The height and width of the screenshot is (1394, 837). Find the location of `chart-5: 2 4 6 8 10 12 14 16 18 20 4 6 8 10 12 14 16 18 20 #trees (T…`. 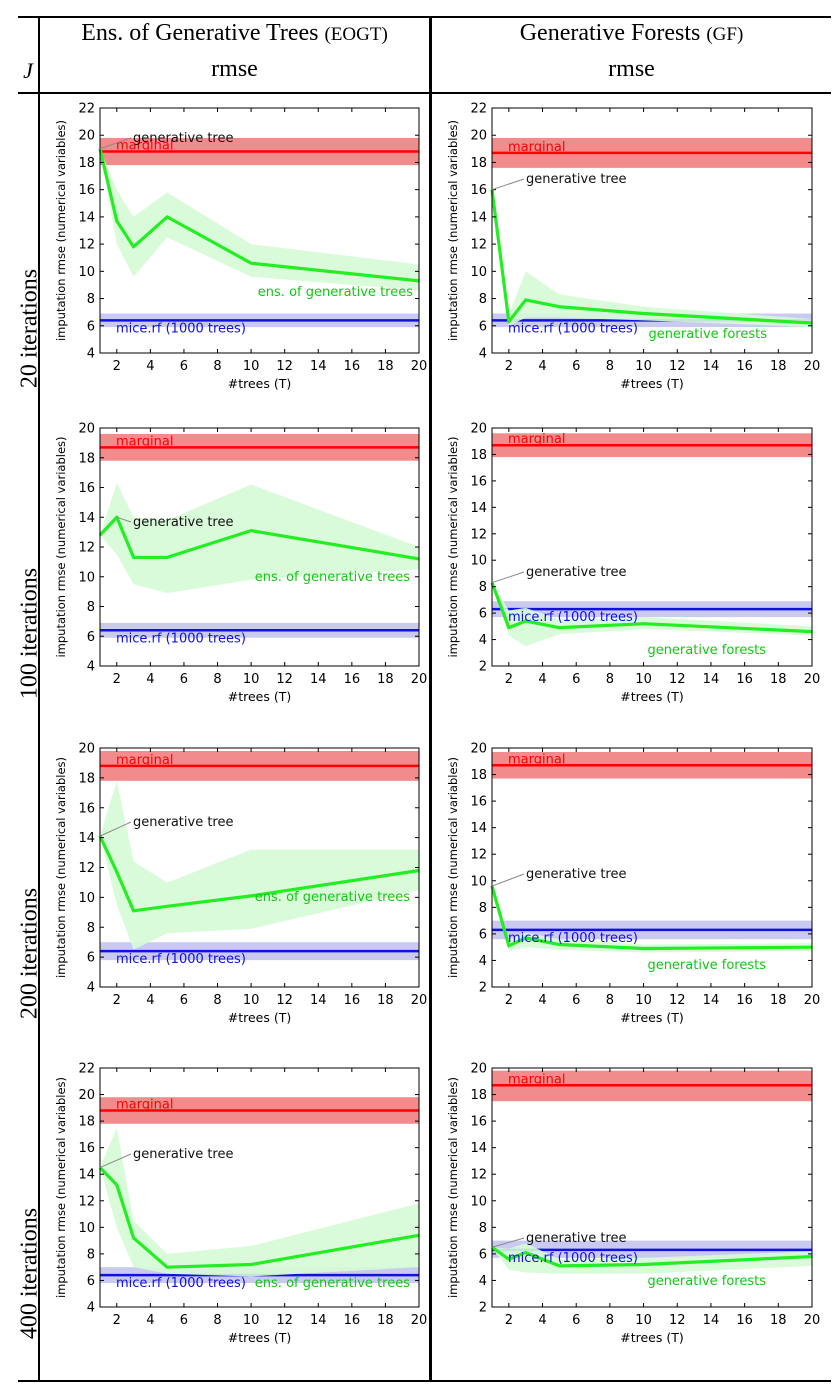

chart-5: 2 4 6 8 10 12 14 16 18 20 4 6 8 10 12 14 16 18 20 #trees (T… is located at coordinates (240, 884).